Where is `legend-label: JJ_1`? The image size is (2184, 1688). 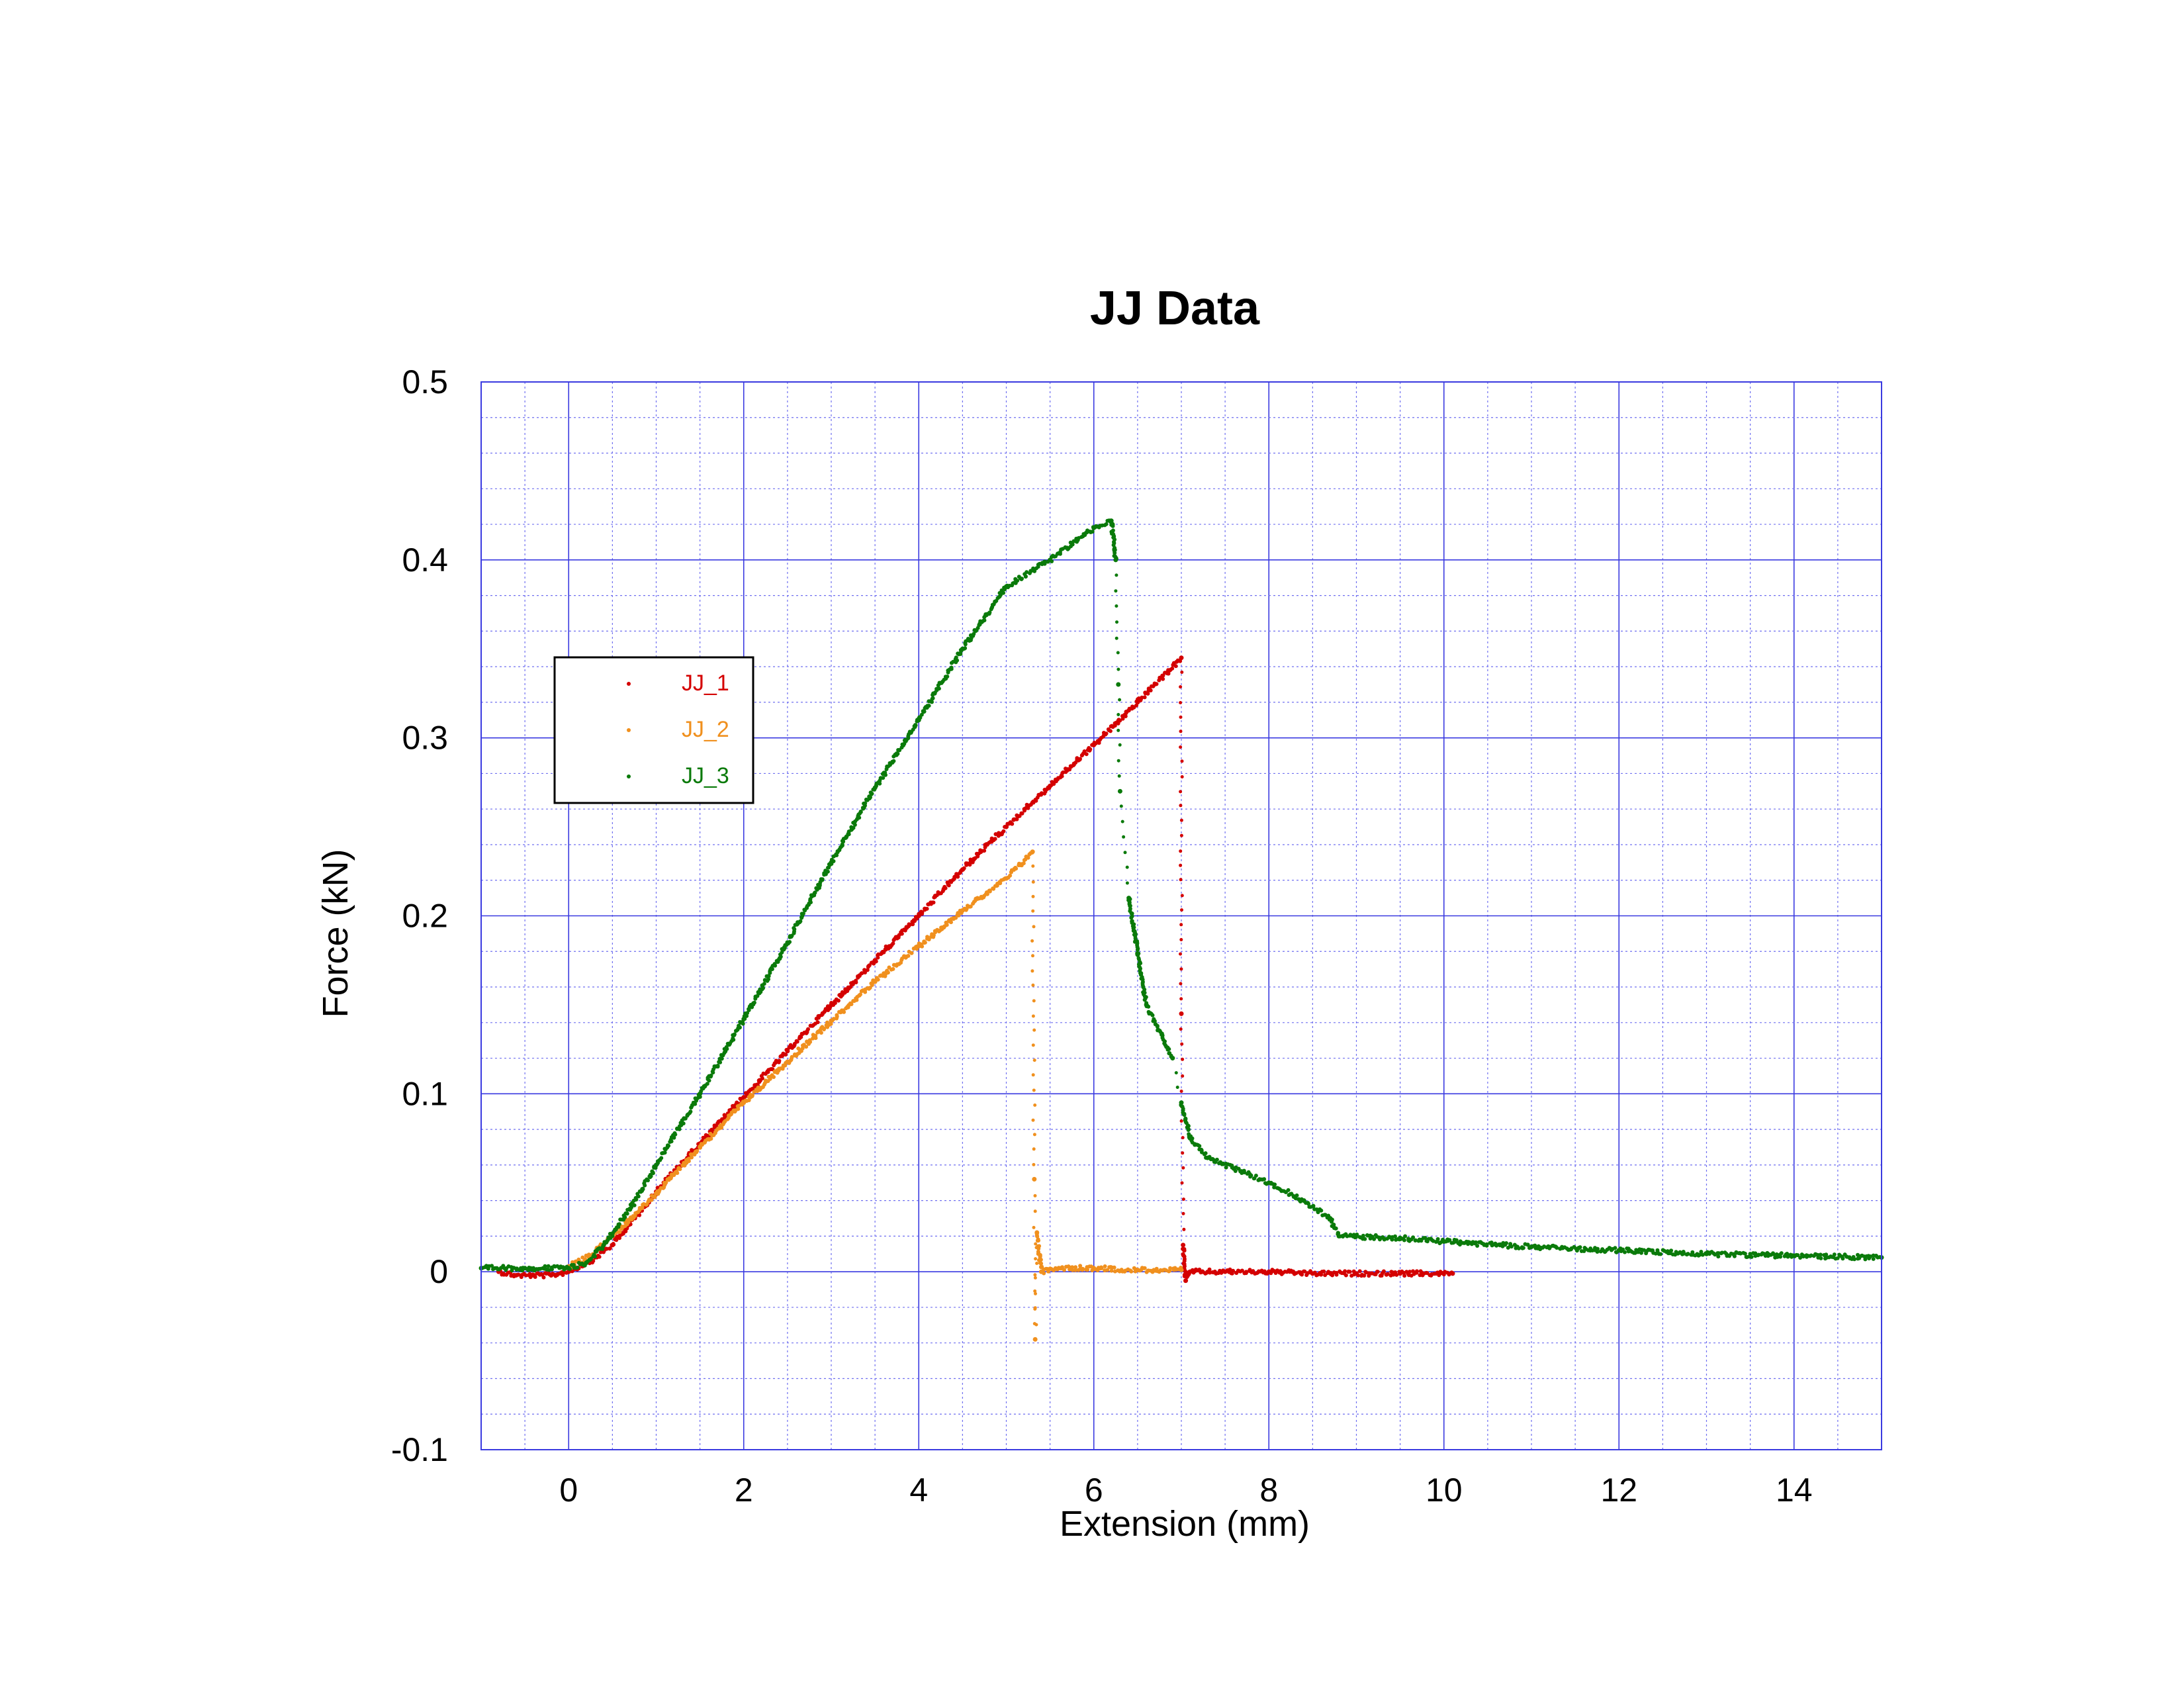 legend-label: JJ_1 is located at coordinates (705, 683).